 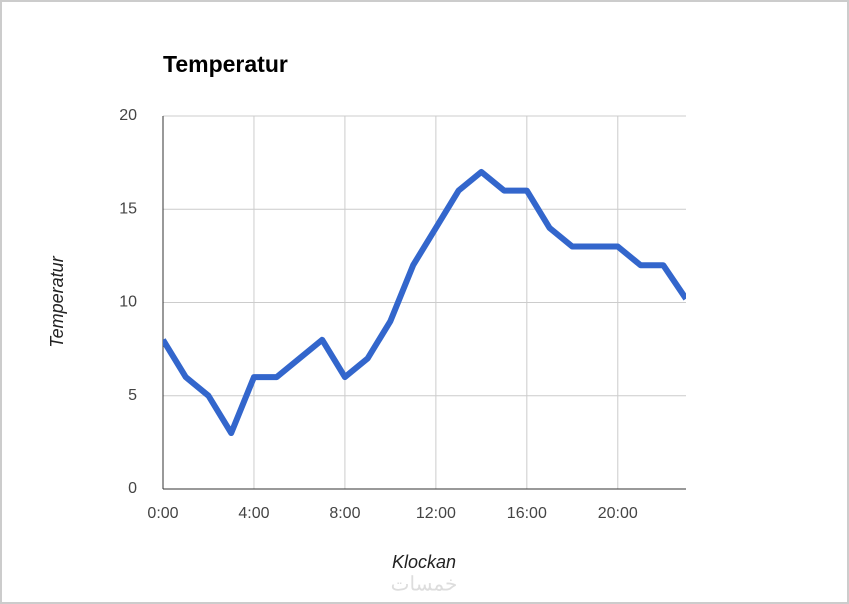 What do you see at coordinates (57, 301) in the screenshot?
I see `y-axis-label: Temperatur` at bounding box center [57, 301].